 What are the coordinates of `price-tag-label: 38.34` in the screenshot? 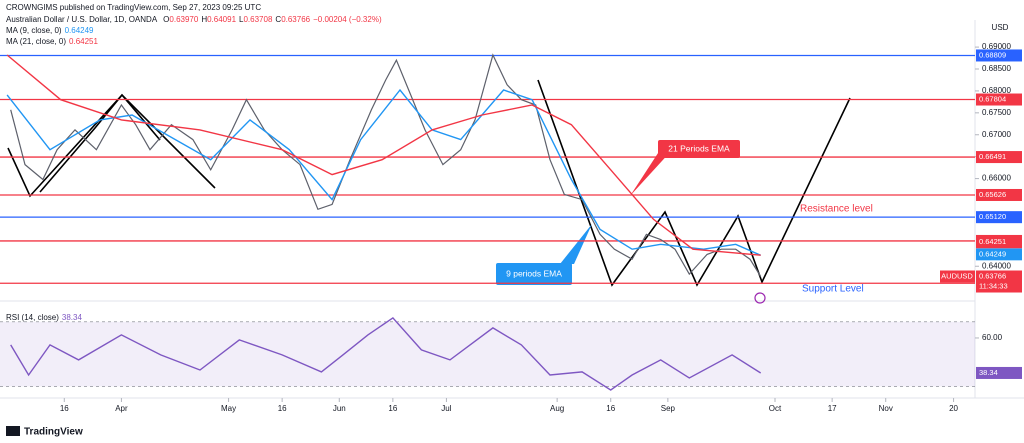 It's located at (988, 372).